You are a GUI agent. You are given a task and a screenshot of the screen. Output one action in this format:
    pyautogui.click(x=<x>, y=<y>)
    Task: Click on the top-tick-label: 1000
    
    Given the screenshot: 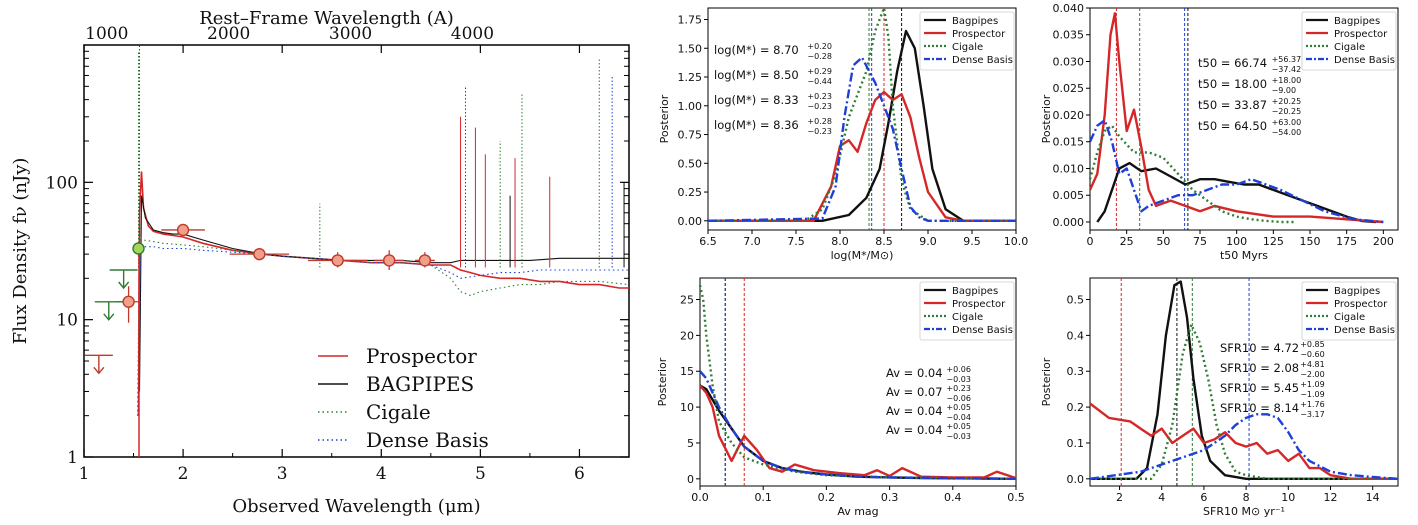 What is the action you would take?
    pyautogui.click(x=106, y=34)
    